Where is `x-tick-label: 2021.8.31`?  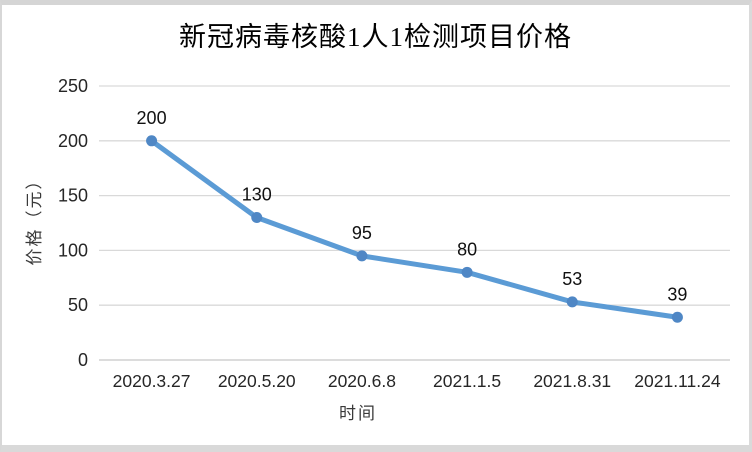 x-tick-label: 2021.8.31 is located at coordinates (572, 381).